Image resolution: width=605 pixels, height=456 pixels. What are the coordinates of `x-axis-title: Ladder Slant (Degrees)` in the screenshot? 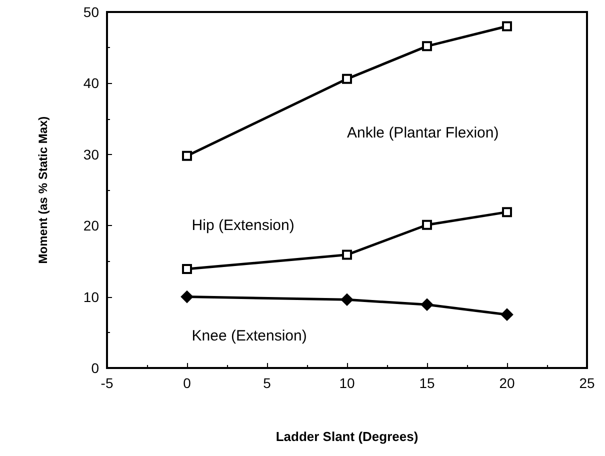 It's located at (347, 436).